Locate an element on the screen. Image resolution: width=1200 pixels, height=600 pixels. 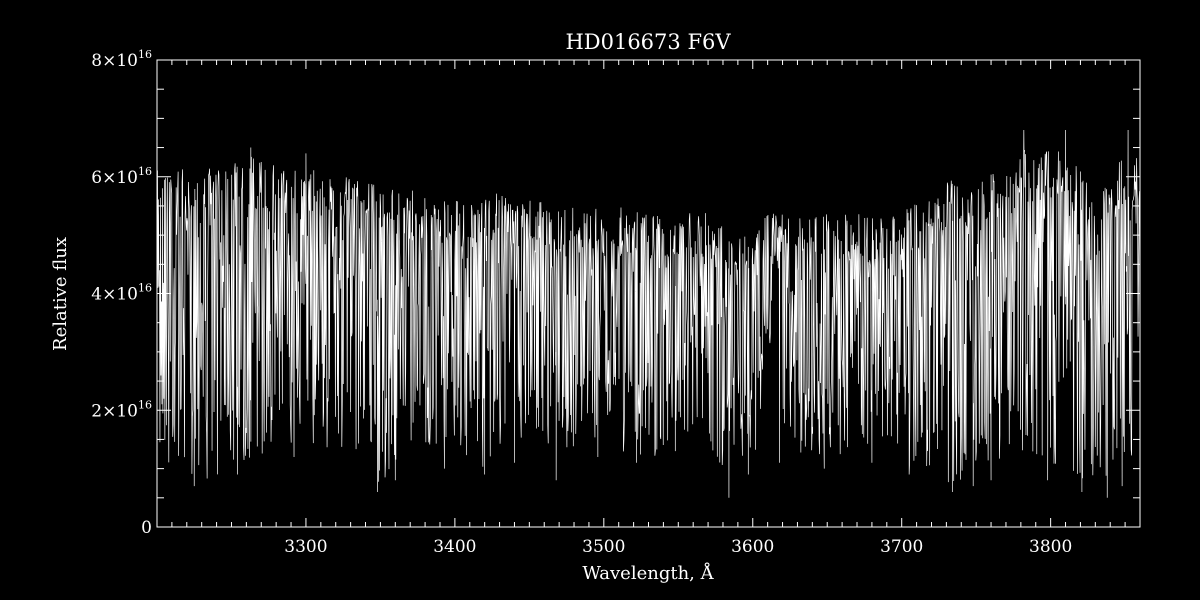
y-tick-label: 4×10¹⁶ is located at coordinates (121, 293).